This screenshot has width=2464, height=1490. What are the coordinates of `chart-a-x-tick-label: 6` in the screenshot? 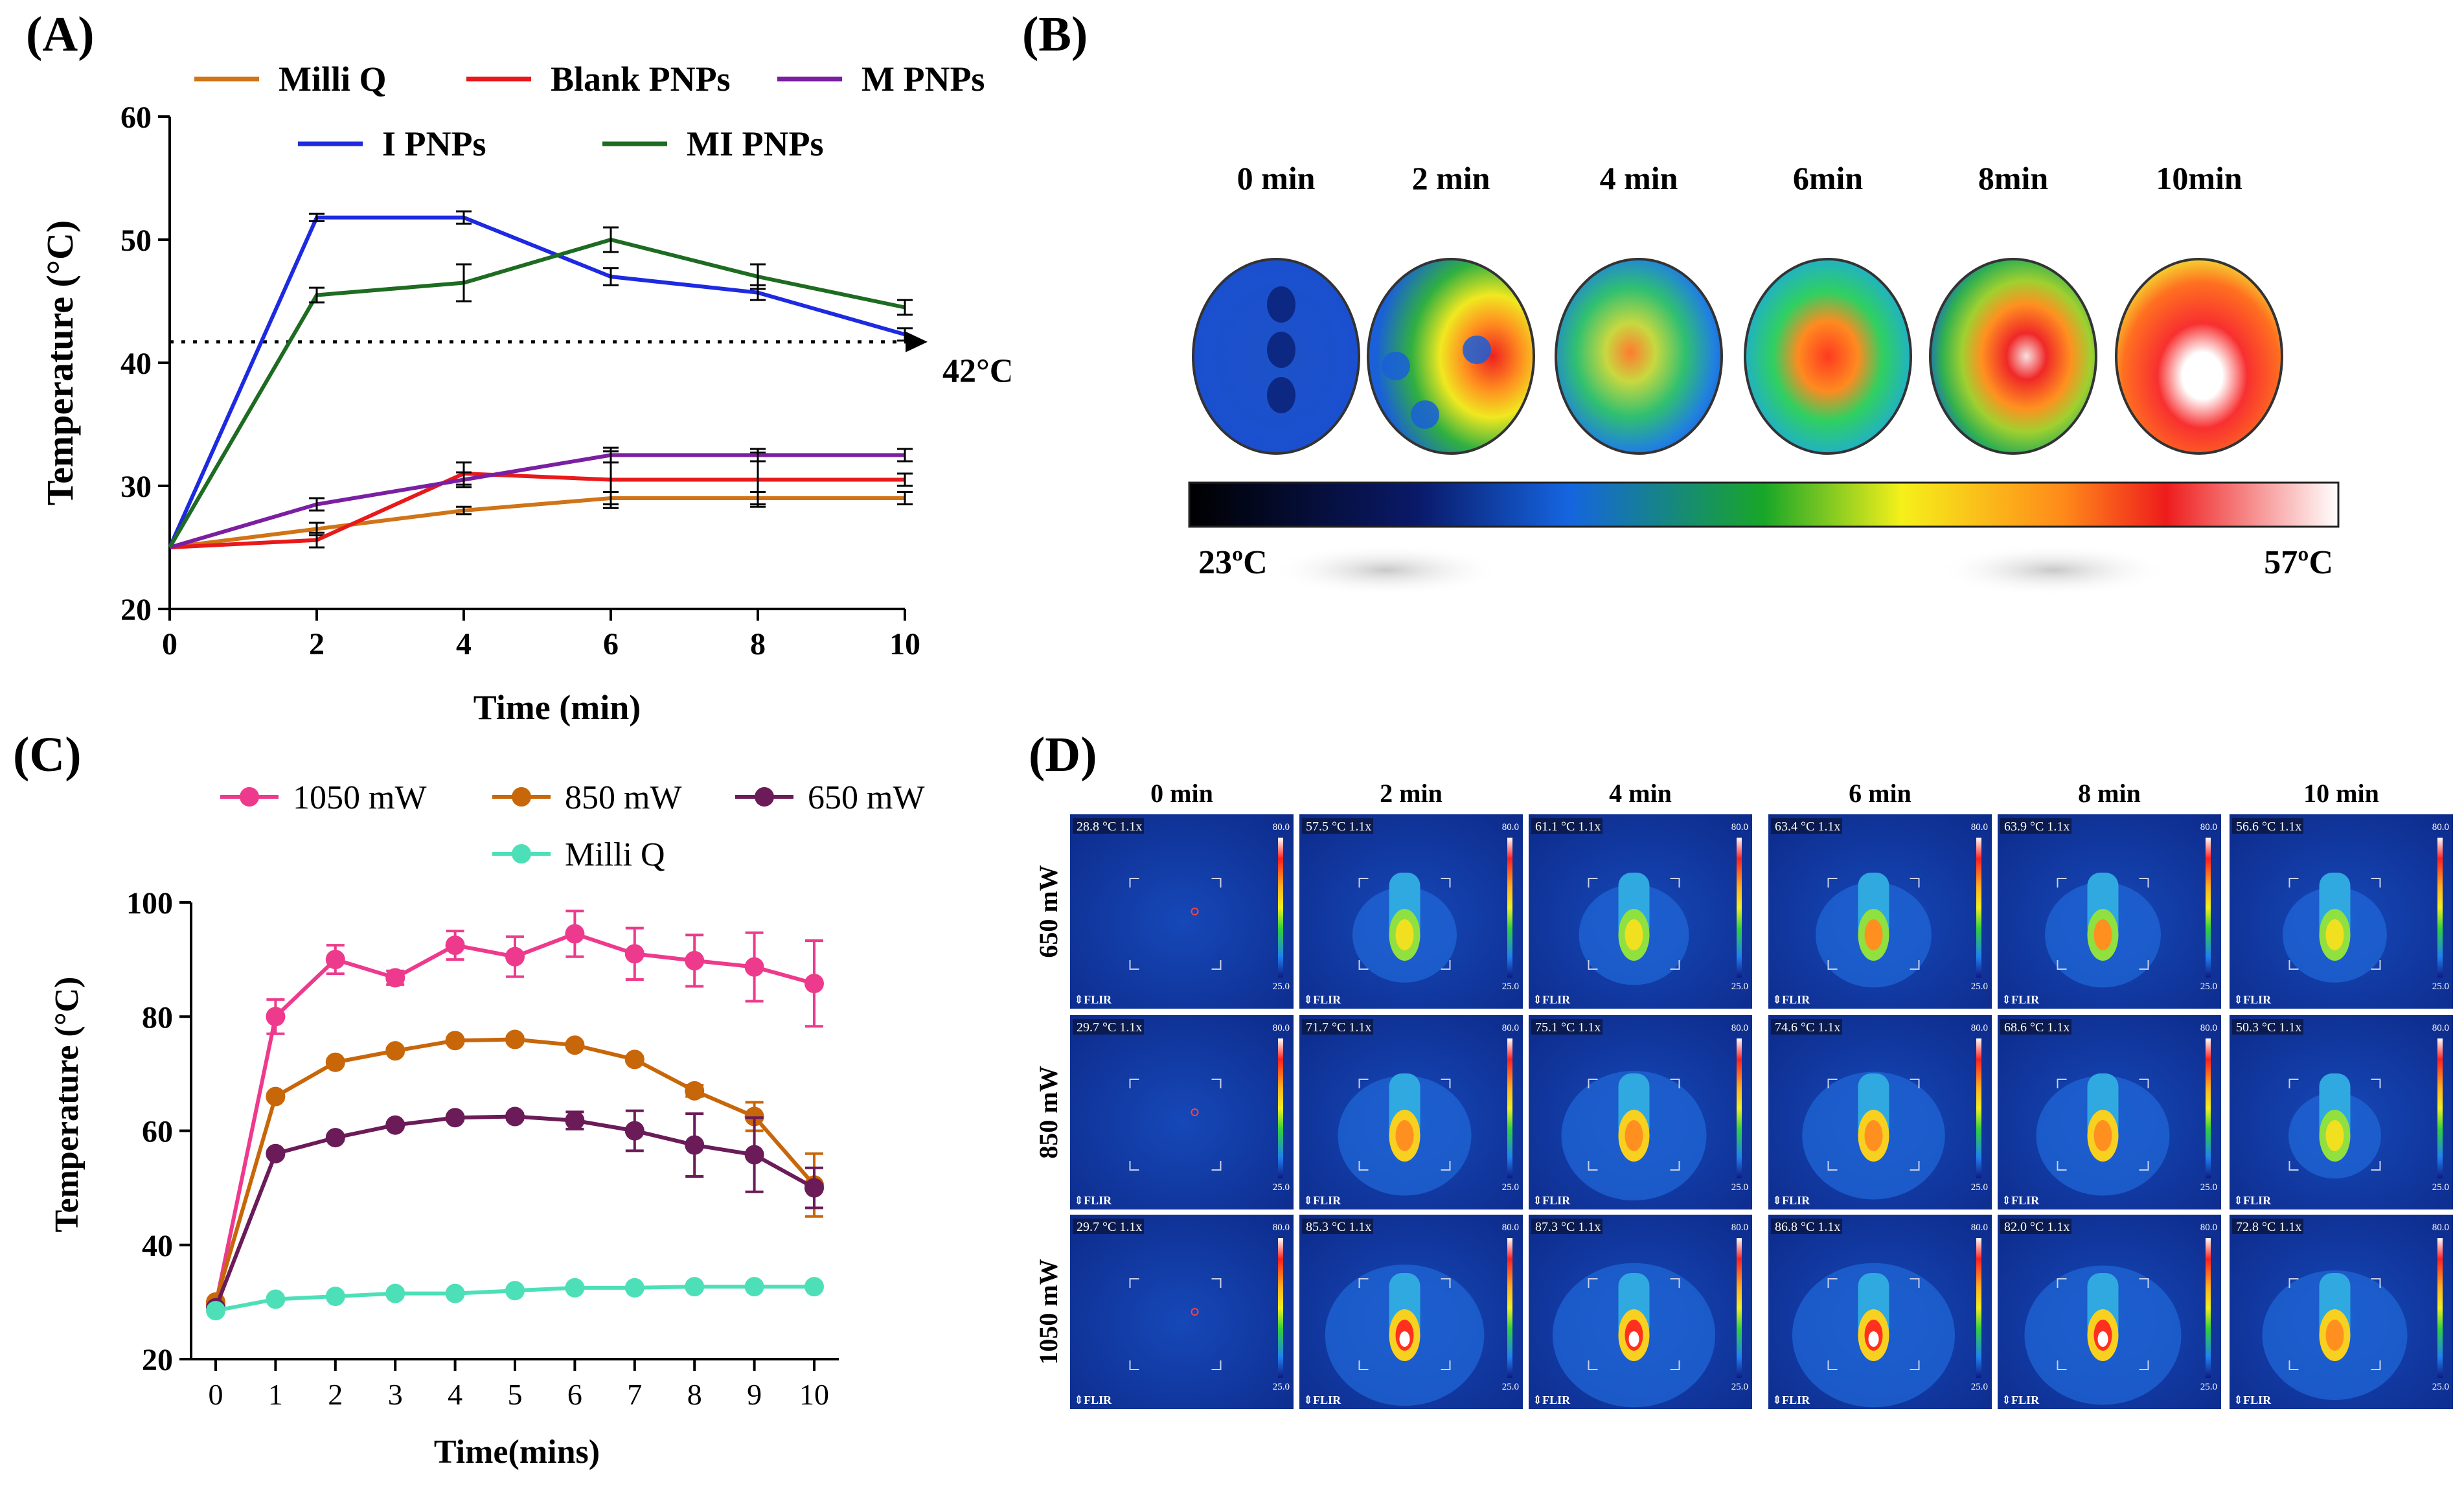 It's located at (611, 644).